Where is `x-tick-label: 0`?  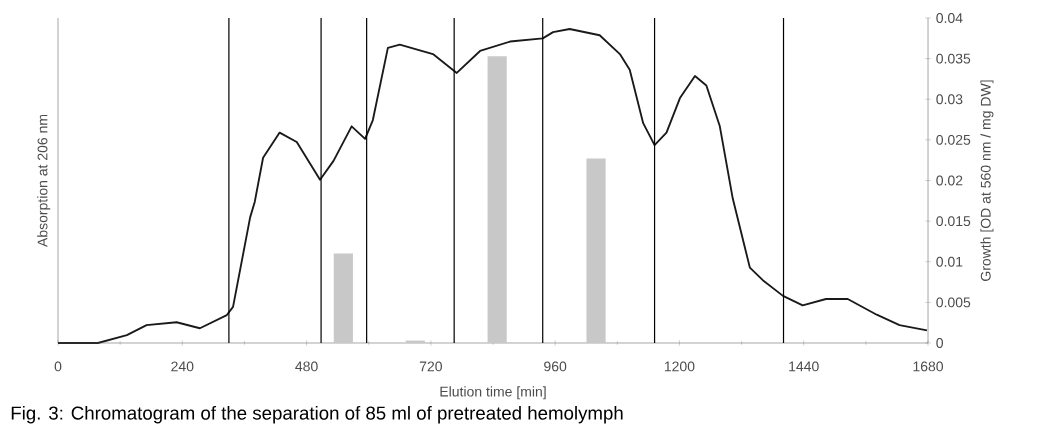
x-tick-label: 0 is located at coordinates (58, 366).